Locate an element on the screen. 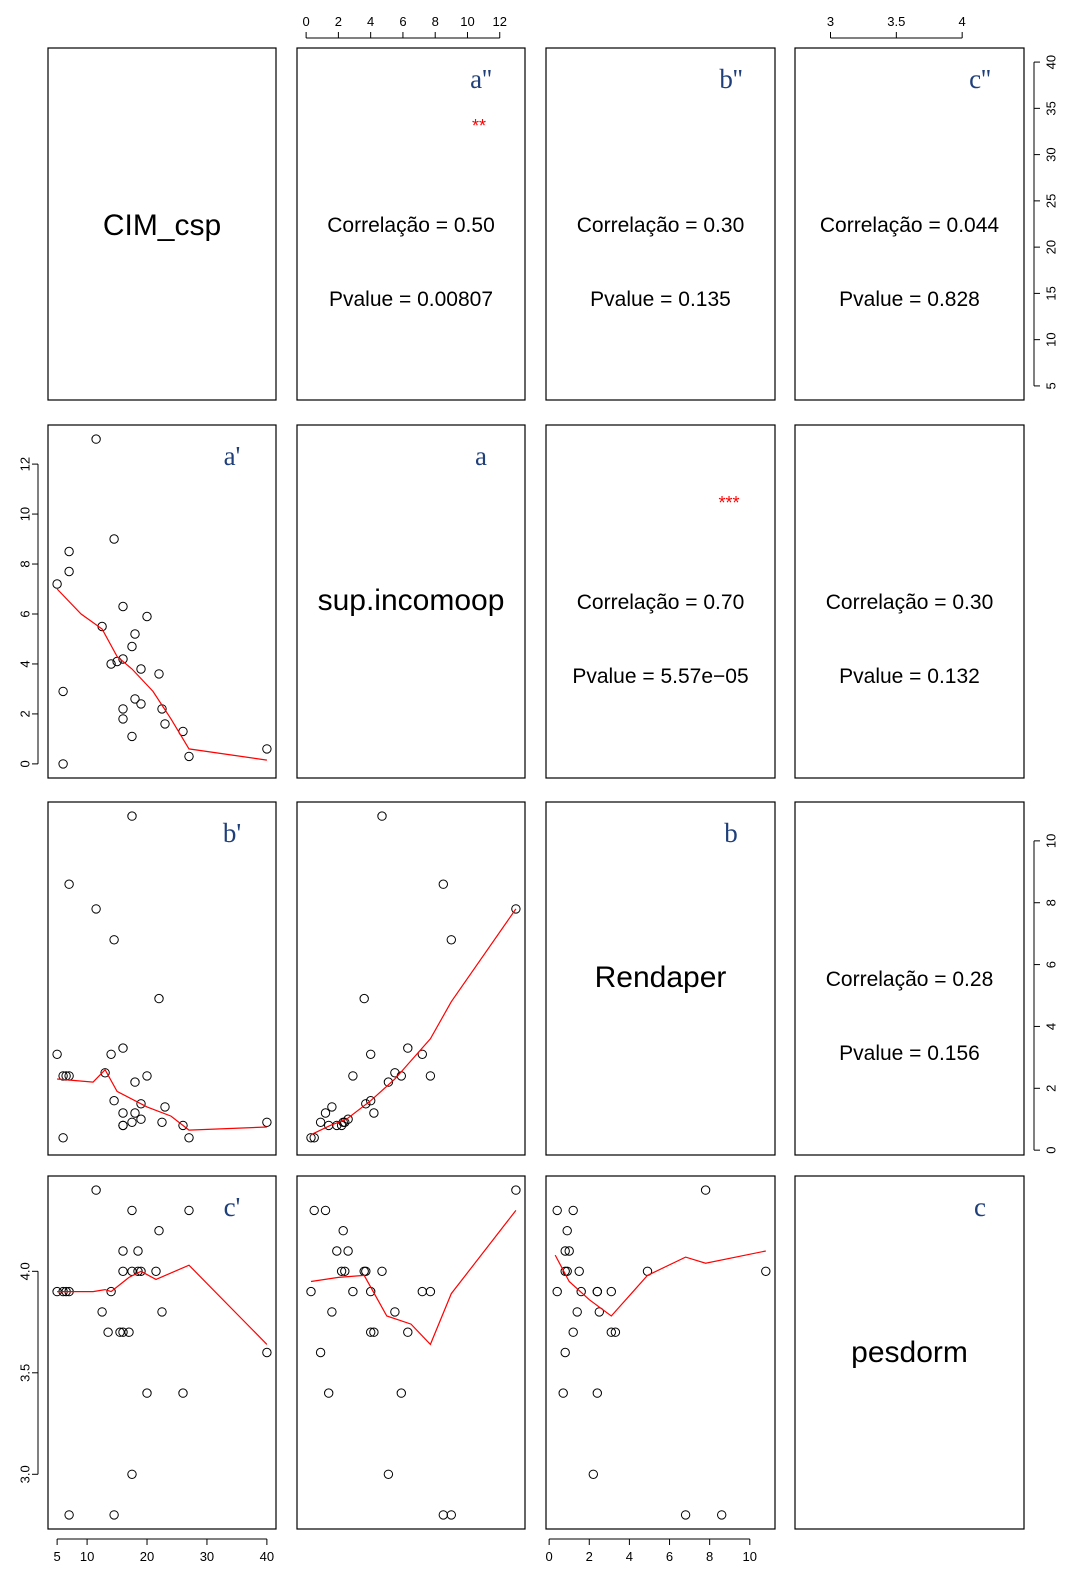  tick-label: 6 is located at coordinates (402, 21).